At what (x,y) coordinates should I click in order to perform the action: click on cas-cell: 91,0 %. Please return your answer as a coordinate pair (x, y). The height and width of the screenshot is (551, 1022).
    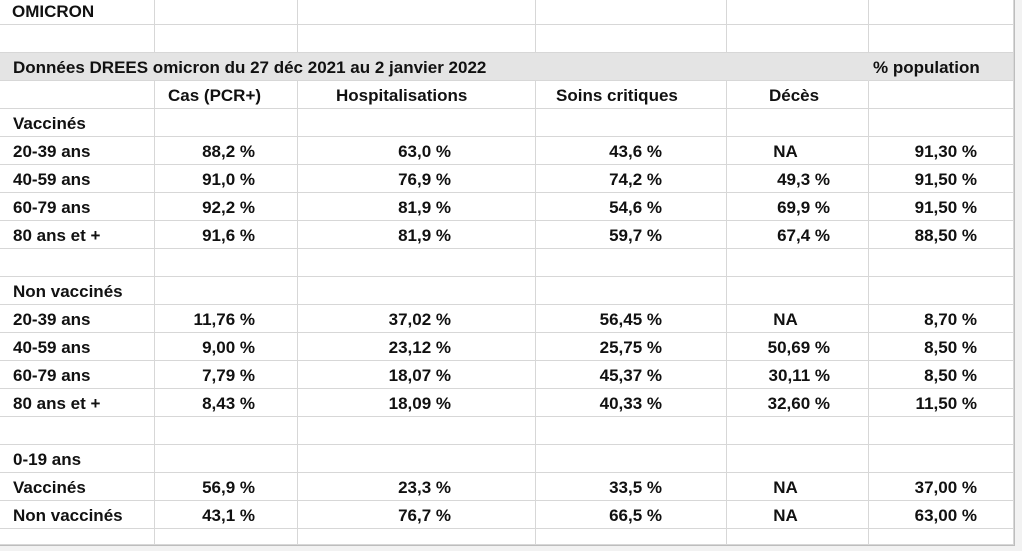
    Looking at the image, I should click on (226, 179).